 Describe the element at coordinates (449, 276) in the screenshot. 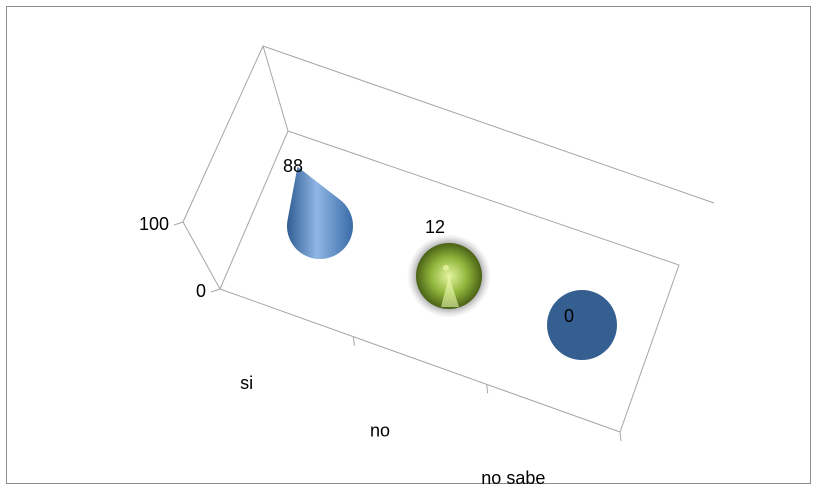

I see `cone-no` at that location.